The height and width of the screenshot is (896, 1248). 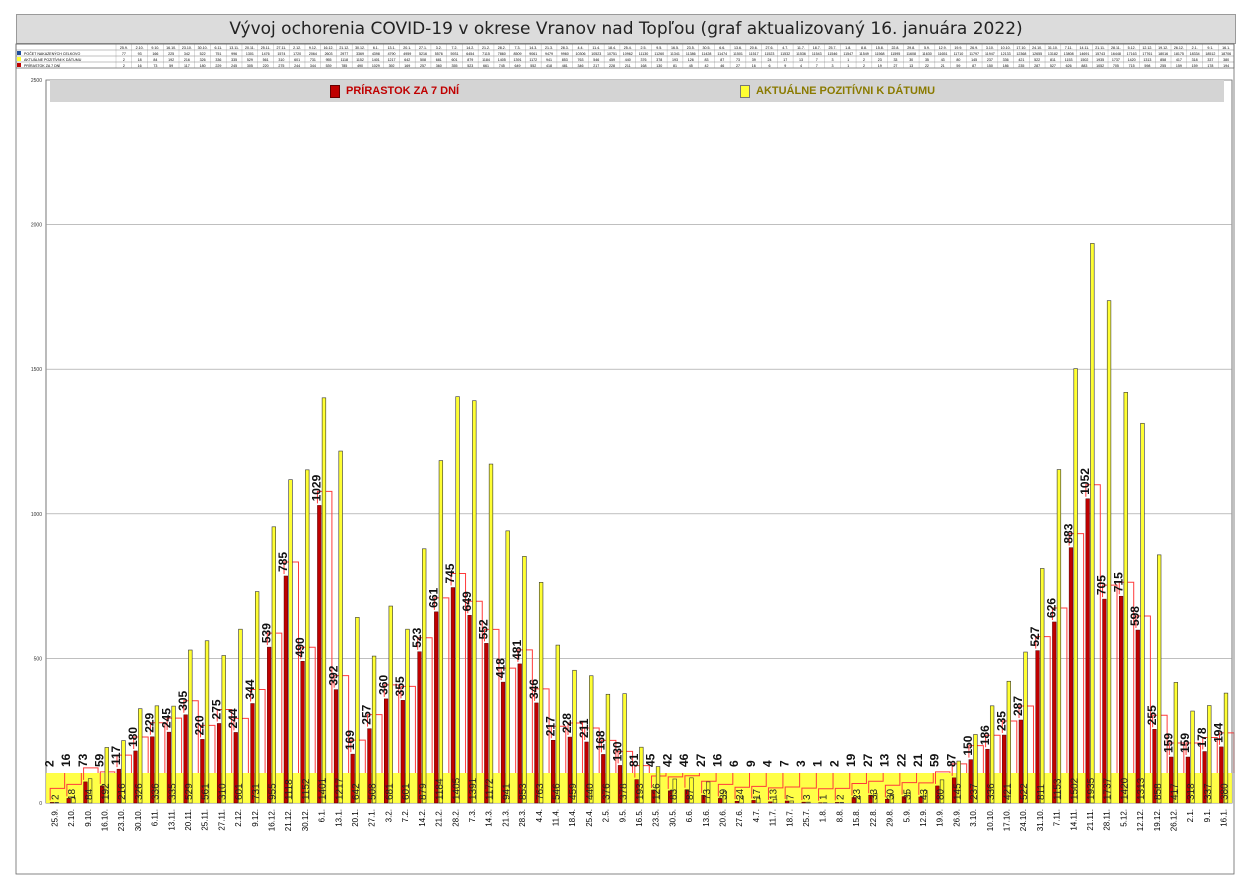 What do you see at coordinates (502, 48) in the screenshot?
I see `table-header-cell: 28.2.` at bounding box center [502, 48].